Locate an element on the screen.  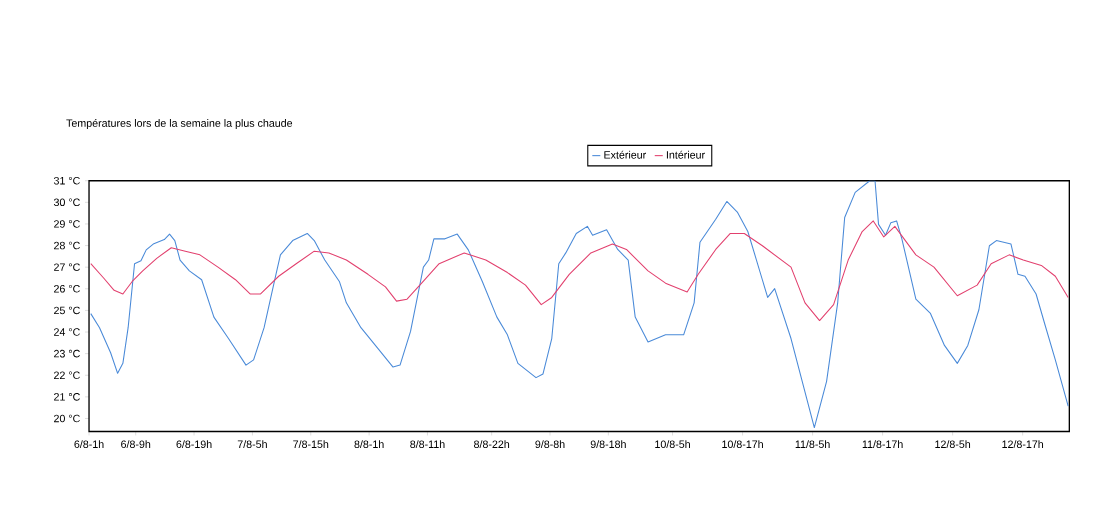
x-tick-label: 6/8-9h is located at coordinates (136, 443).